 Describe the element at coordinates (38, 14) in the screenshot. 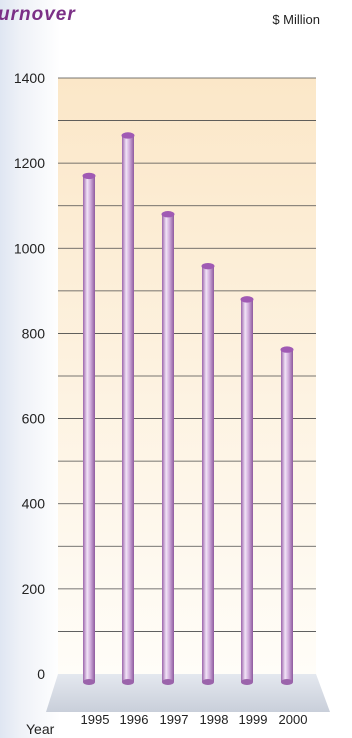

I see `chart-title: urnover` at that location.